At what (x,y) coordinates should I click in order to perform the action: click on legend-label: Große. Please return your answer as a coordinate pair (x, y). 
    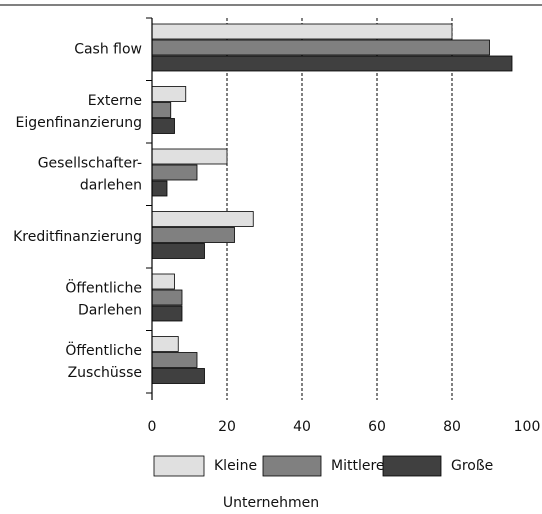
    Looking at the image, I should click on (472, 466).